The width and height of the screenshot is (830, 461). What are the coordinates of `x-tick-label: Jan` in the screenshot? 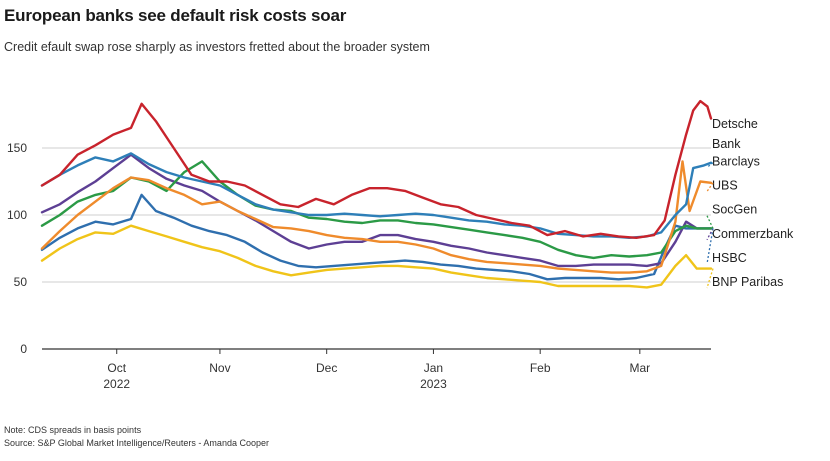 It's located at (433, 368).